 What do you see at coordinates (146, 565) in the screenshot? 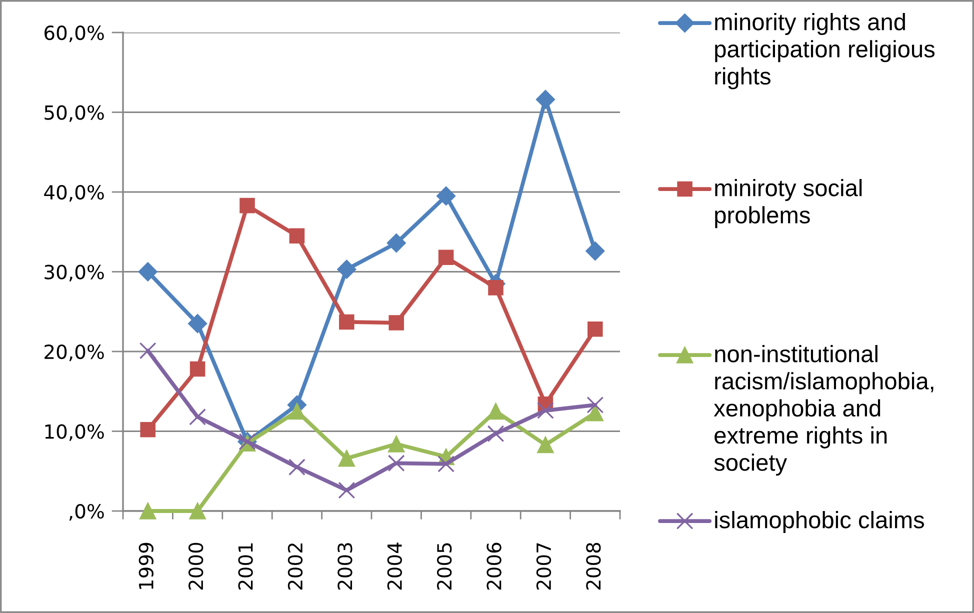
I see `x-tick-label: 1999` at bounding box center [146, 565].